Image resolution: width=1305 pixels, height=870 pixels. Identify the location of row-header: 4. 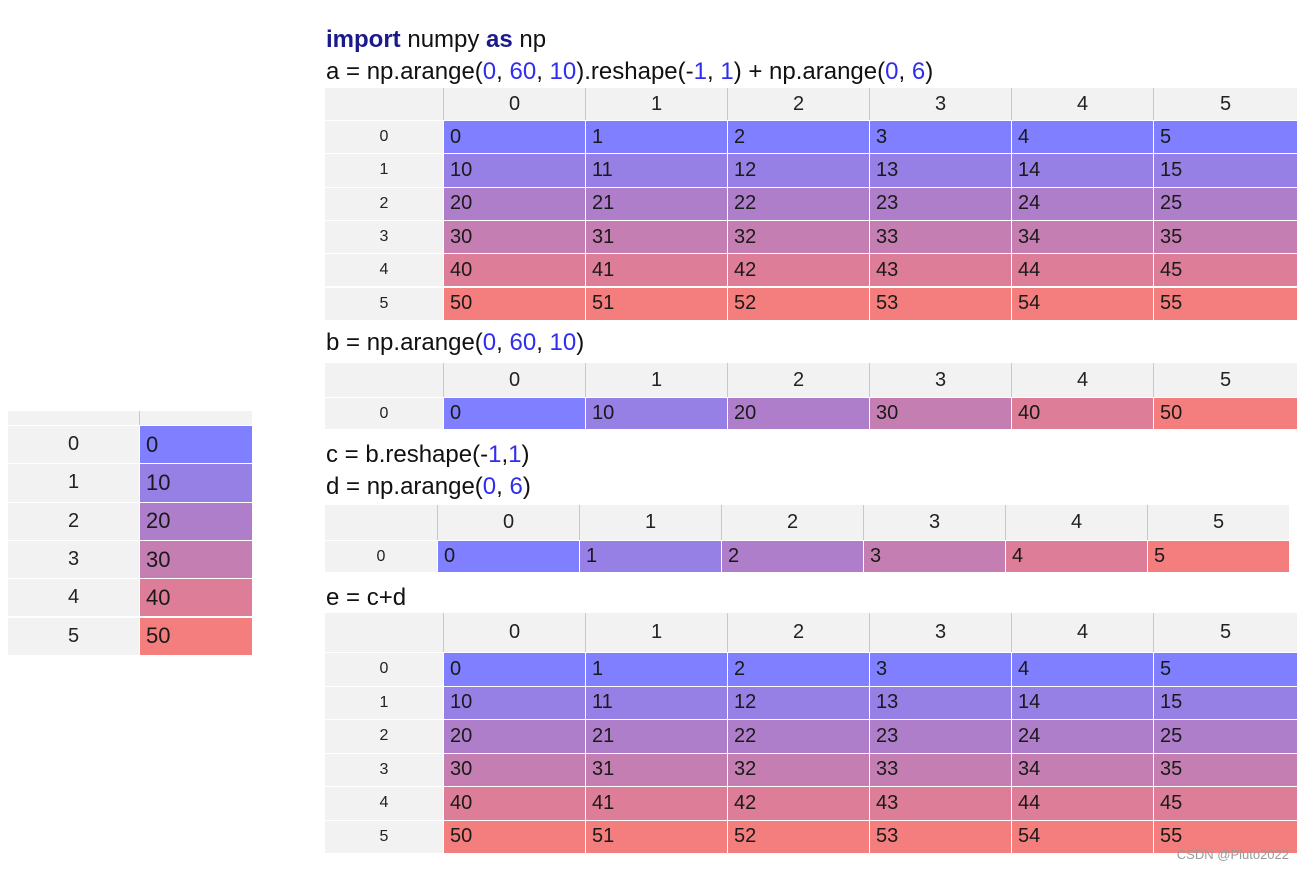
(73, 597).